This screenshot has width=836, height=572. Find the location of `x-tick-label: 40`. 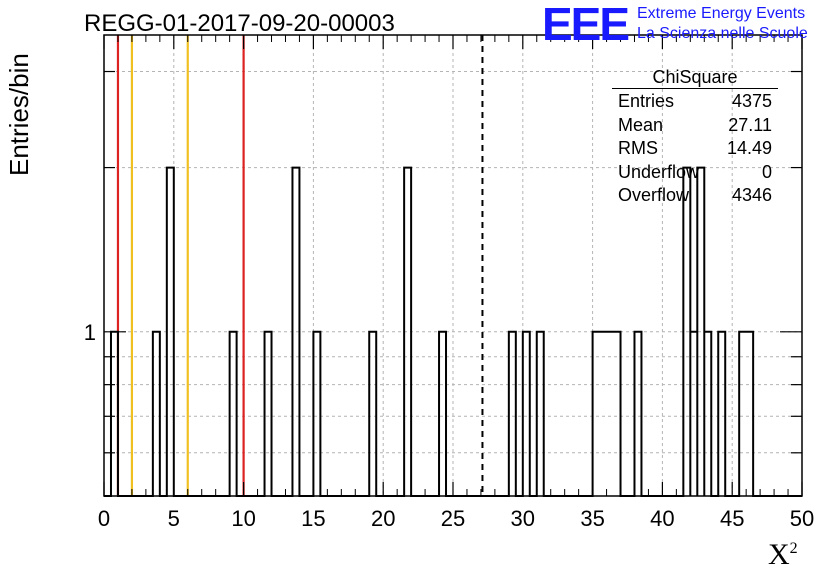

x-tick-label: 40 is located at coordinates (662, 518).